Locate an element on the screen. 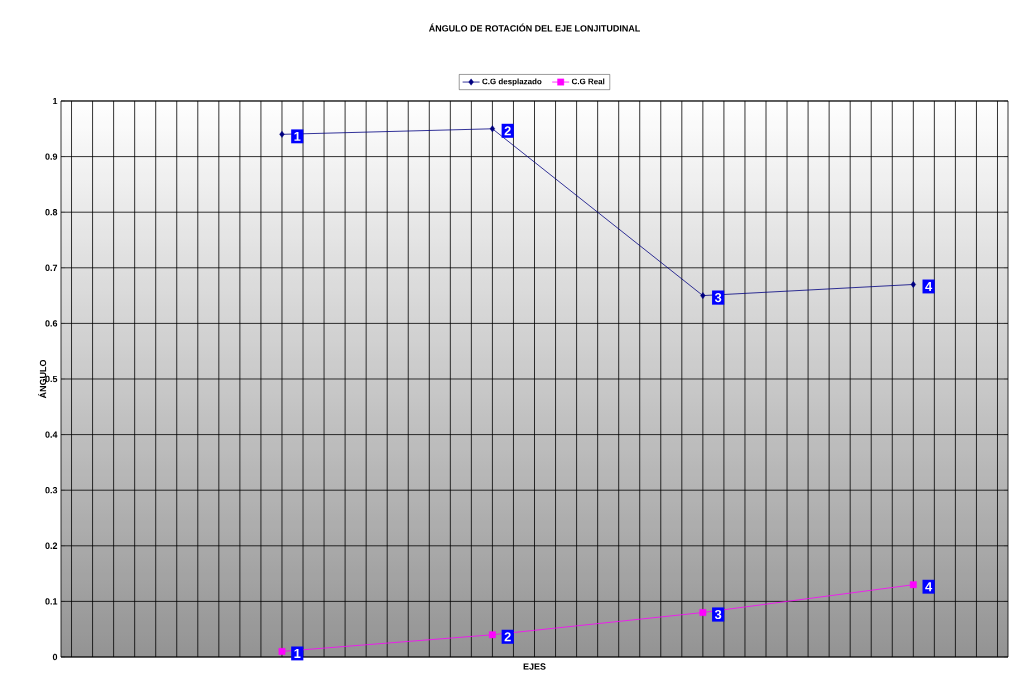 The width and height of the screenshot is (1018, 686). y-tick-label: 0.5 is located at coordinates (51, 379).